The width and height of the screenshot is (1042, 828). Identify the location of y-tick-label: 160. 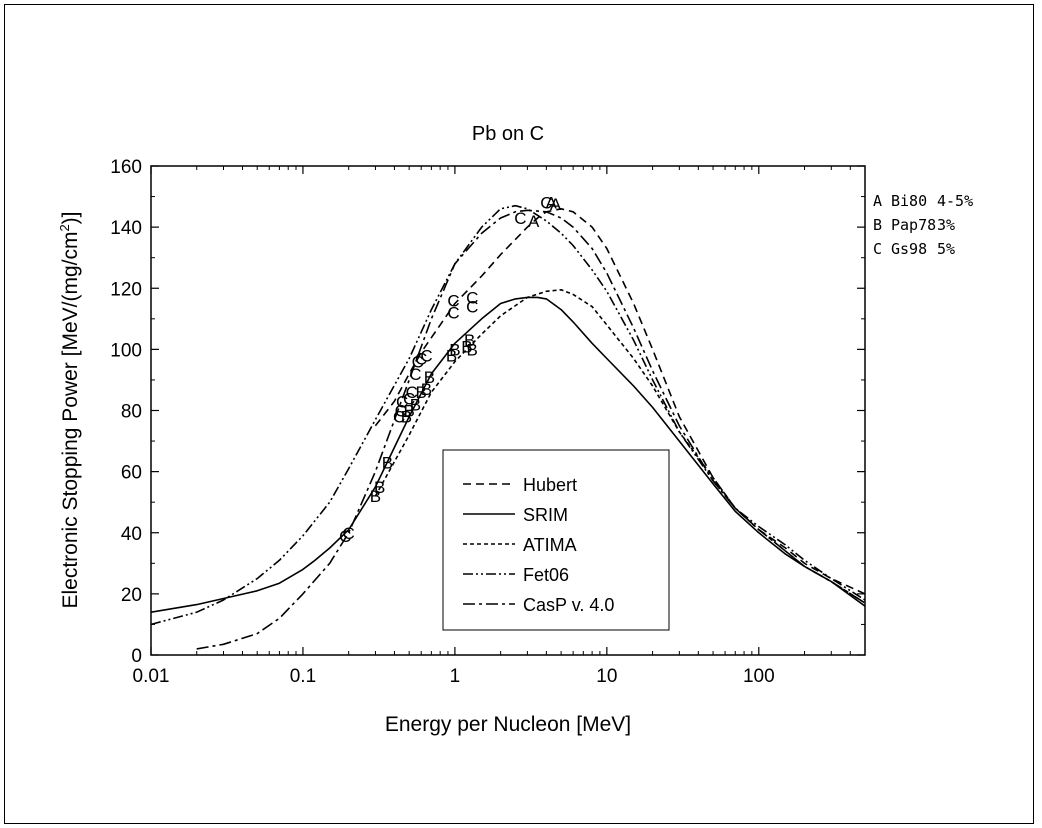
(126, 167).